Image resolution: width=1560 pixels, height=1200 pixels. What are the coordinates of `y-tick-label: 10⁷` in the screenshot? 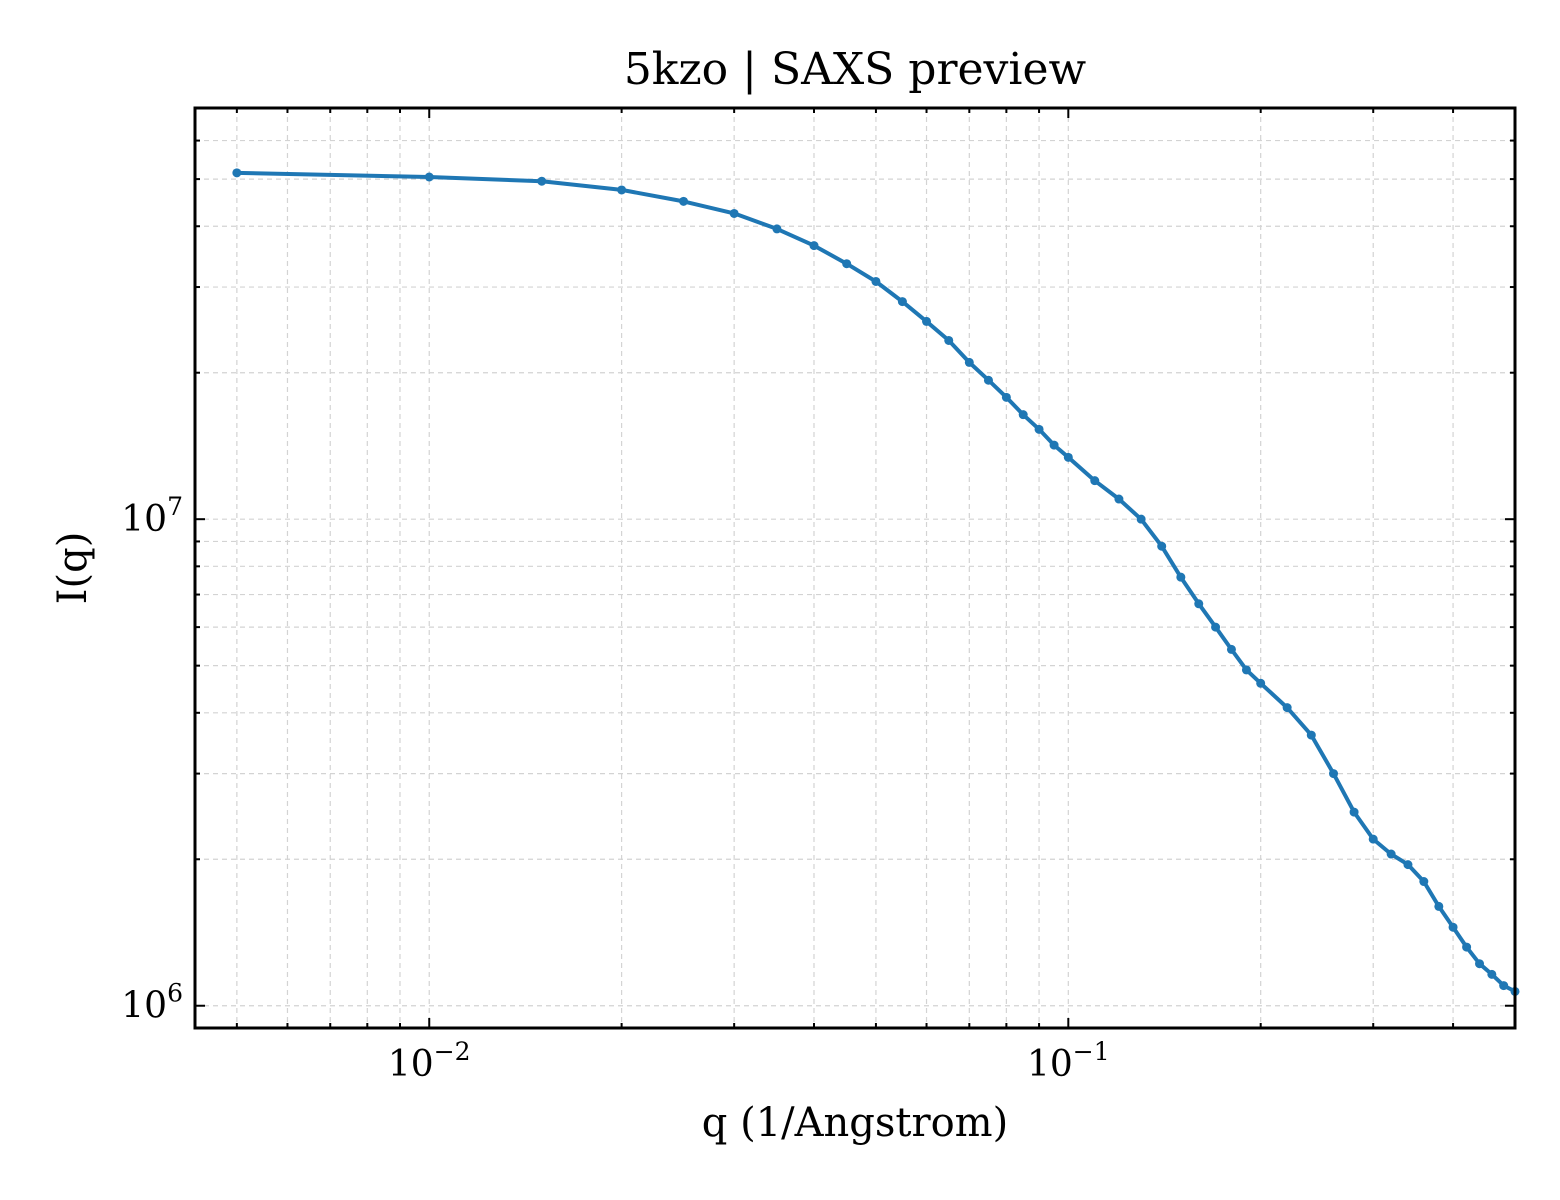 It's located at (152, 516).